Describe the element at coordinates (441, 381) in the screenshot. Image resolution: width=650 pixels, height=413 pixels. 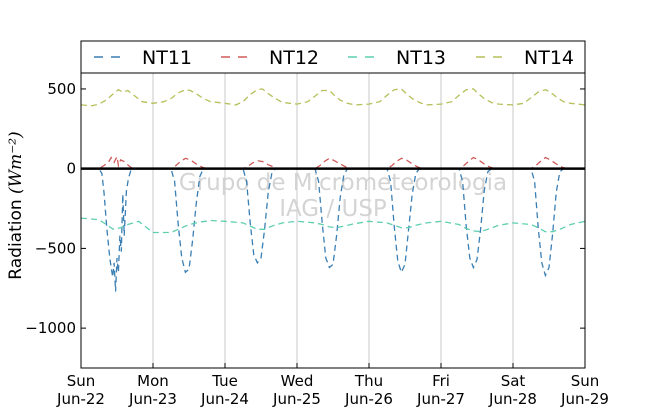
I see `x-tick-label-day: Fri` at that location.